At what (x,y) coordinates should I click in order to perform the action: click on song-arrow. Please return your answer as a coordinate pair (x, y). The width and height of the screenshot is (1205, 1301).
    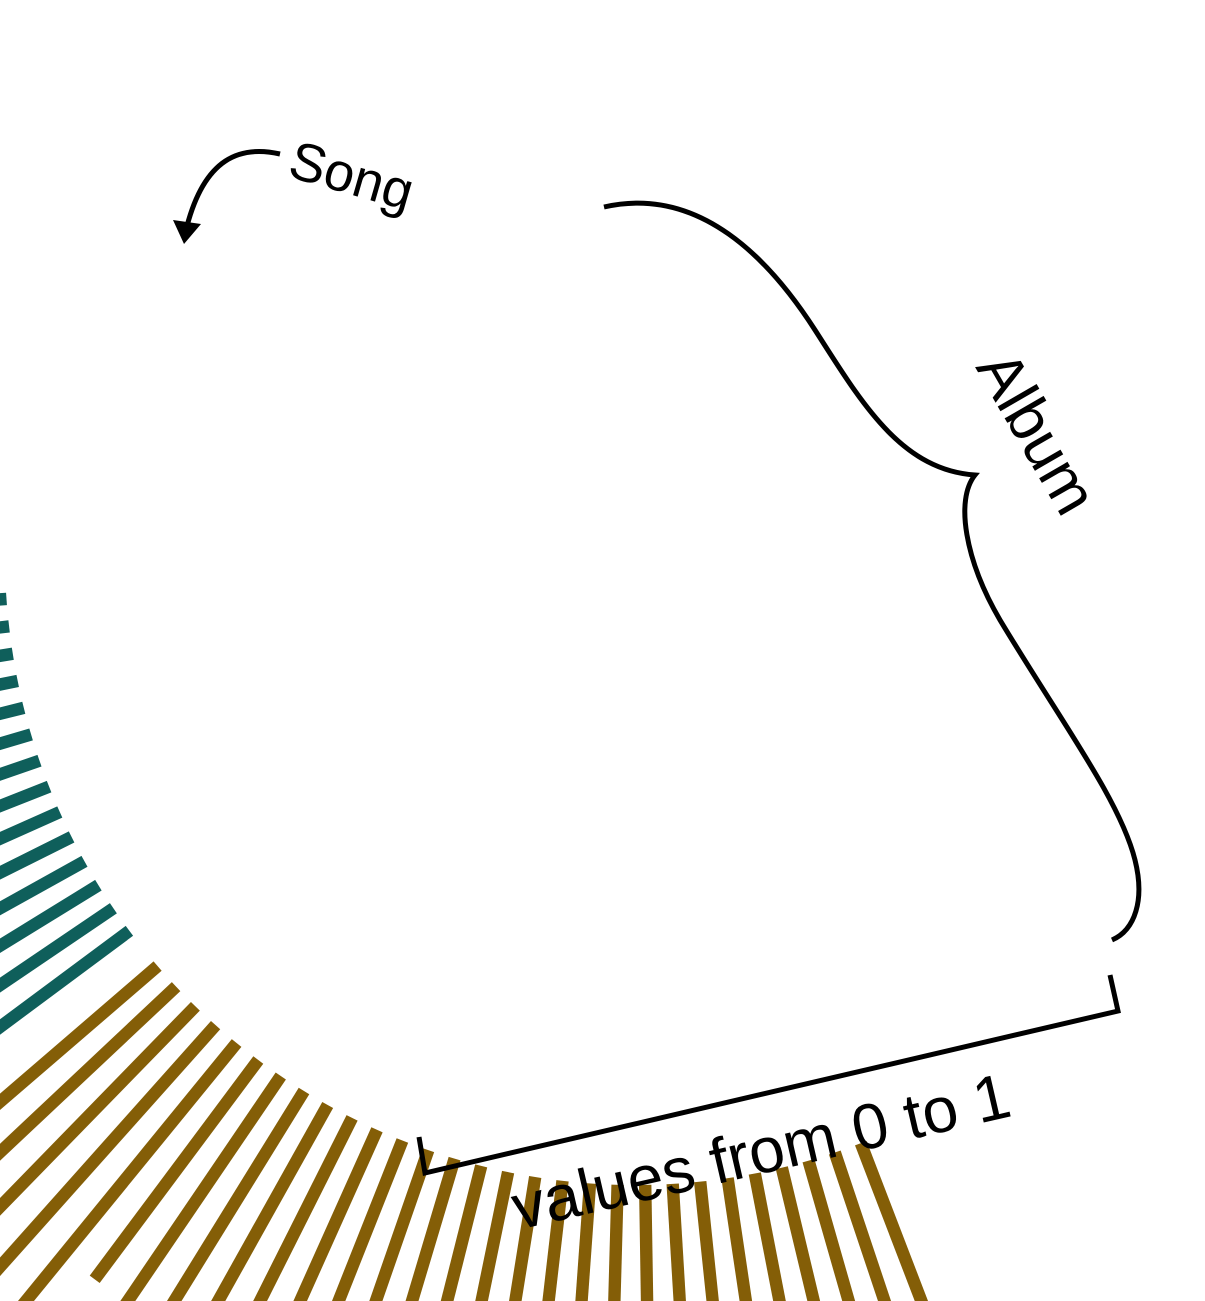
    Looking at the image, I should click on (232, 188).